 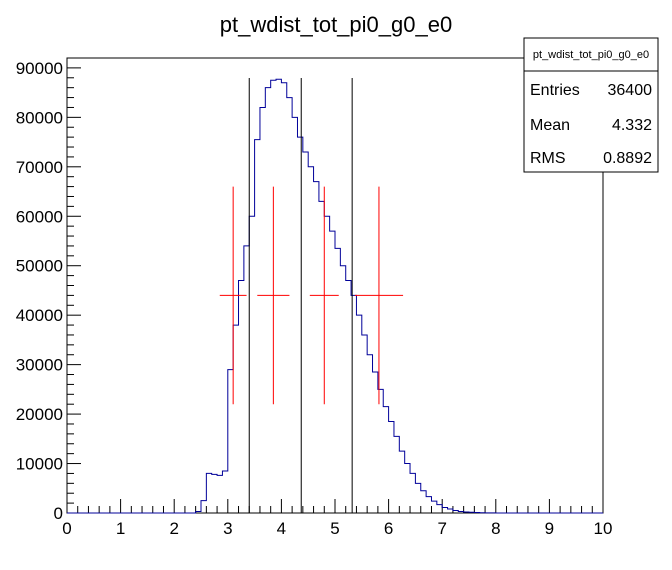 What do you see at coordinates (632, 125) in the screenshot?
I see `mean-value: 4.332` at bounding box center [632, 125].